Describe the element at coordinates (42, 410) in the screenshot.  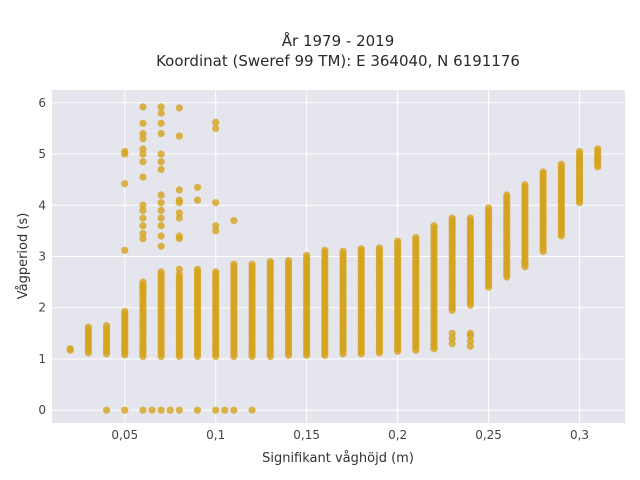
I see `y-tick-label: 0` at that location.